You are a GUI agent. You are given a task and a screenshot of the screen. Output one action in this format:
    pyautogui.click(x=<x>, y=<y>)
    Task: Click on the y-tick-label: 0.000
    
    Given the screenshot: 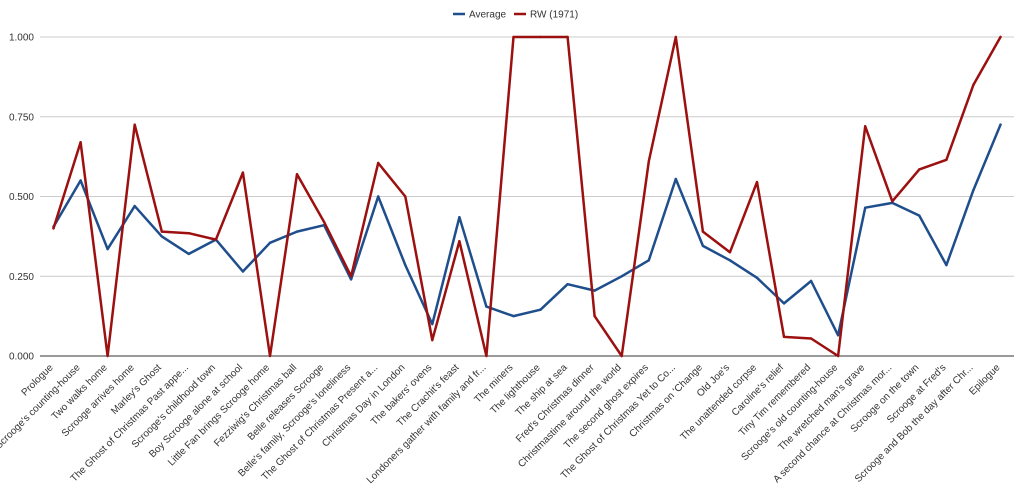 What is the action you would take?
    pyautogui.click(x=21, y=357)
    